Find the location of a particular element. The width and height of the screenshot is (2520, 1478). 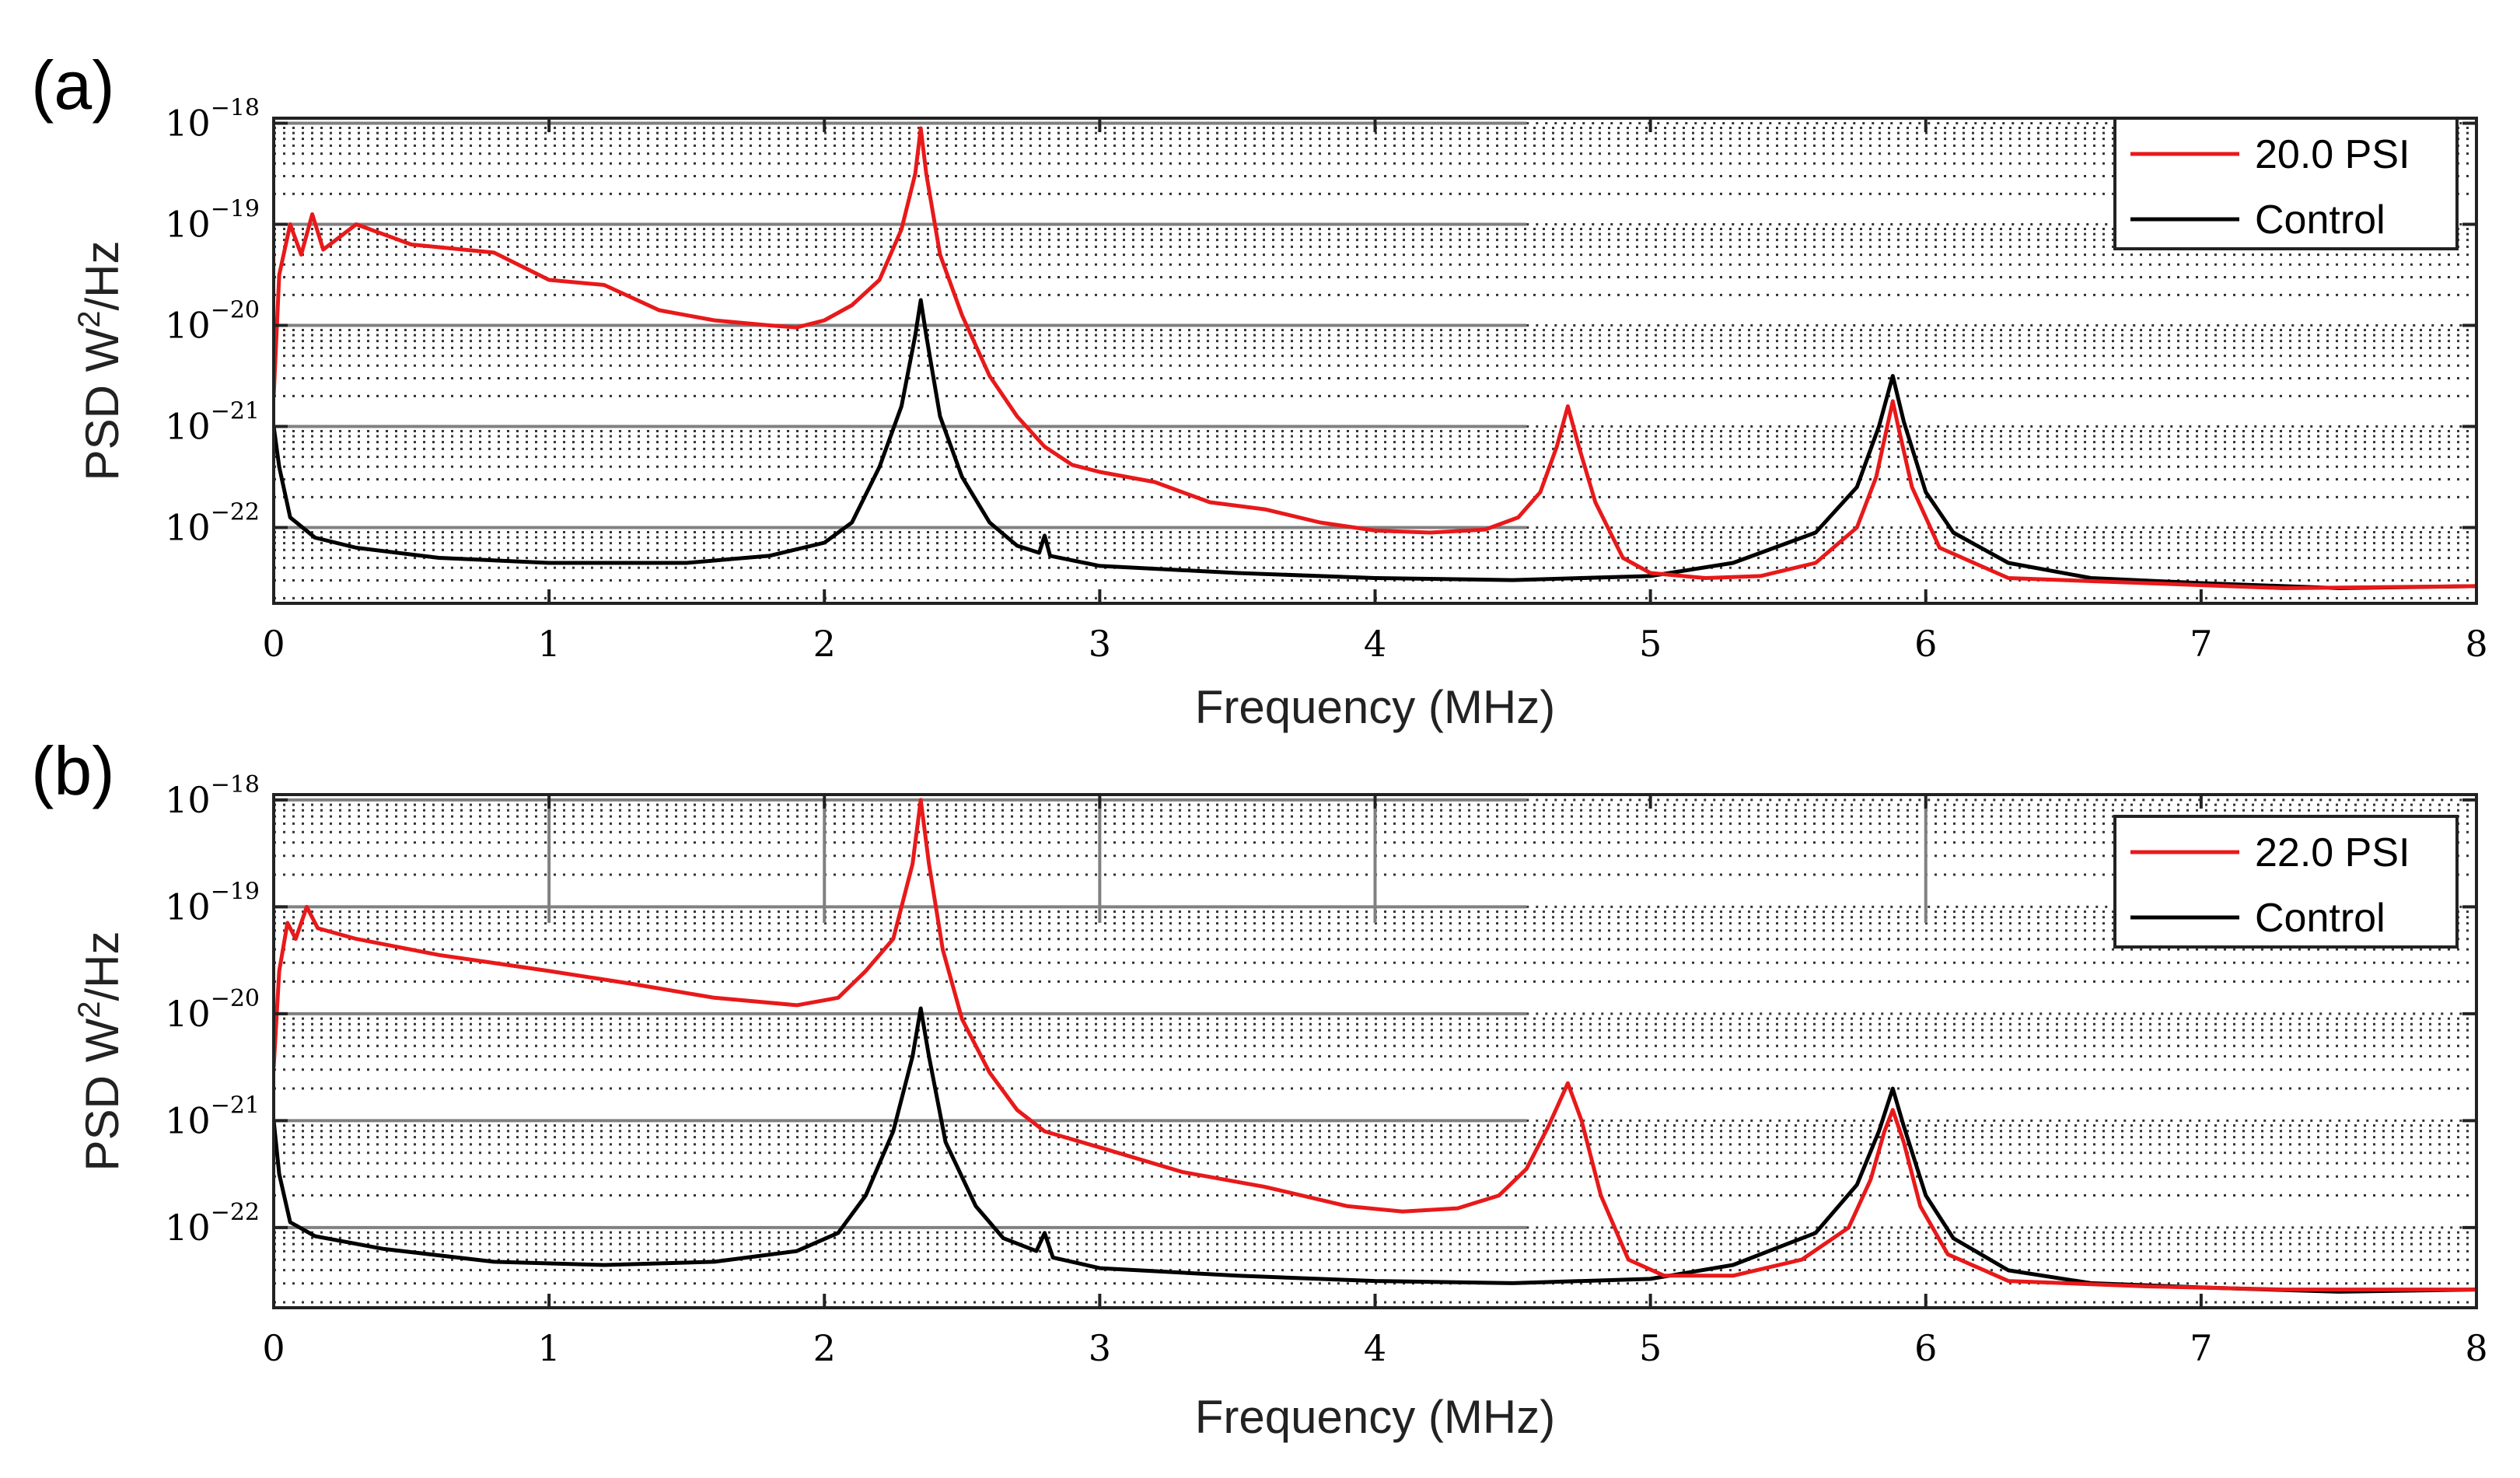

legend: 22.0 PSI Control is located at coordinates (2286, 882).